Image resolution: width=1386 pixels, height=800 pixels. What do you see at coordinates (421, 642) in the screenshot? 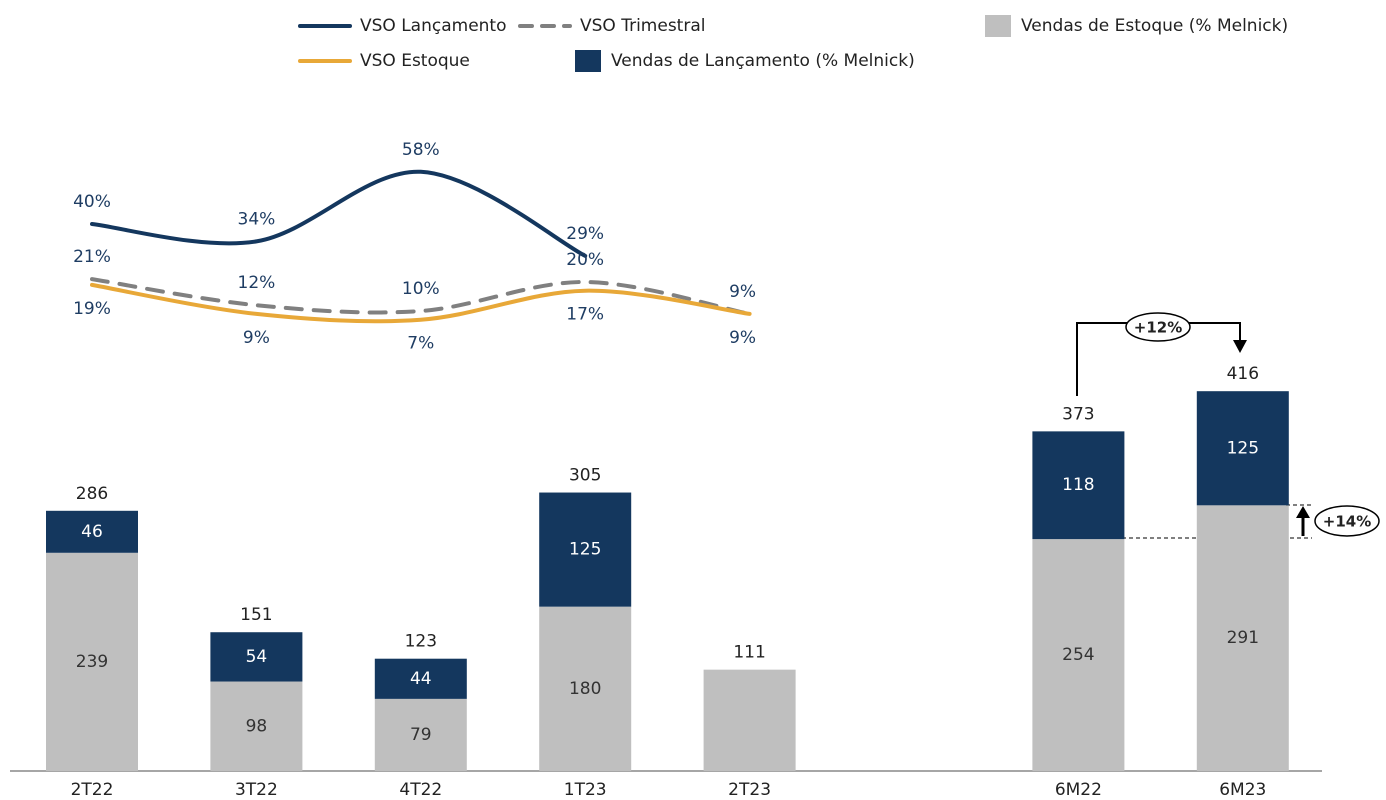
I see `total-label: 123` at bounding box center [421, 642].